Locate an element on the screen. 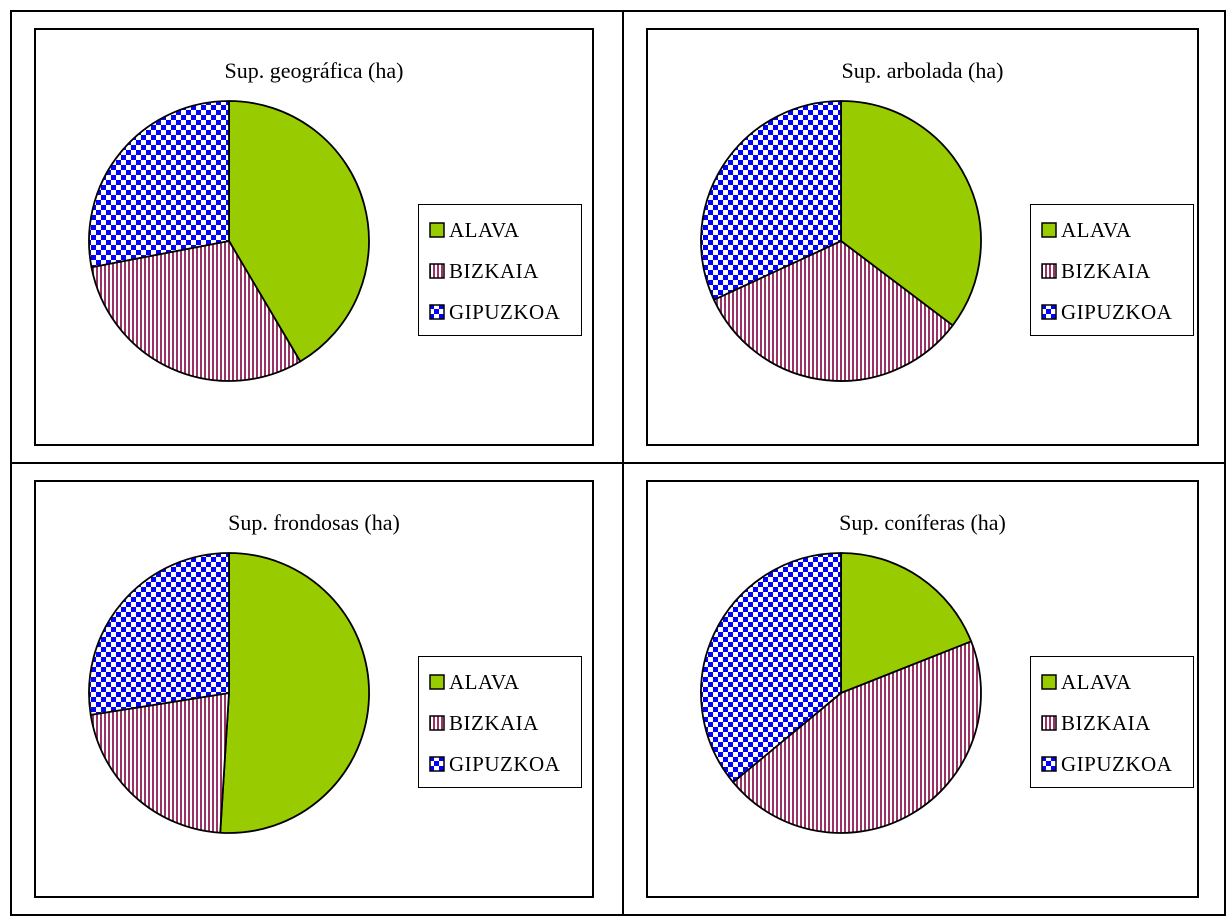  pie-chart-frondosas is located at coordinates (229, 693).